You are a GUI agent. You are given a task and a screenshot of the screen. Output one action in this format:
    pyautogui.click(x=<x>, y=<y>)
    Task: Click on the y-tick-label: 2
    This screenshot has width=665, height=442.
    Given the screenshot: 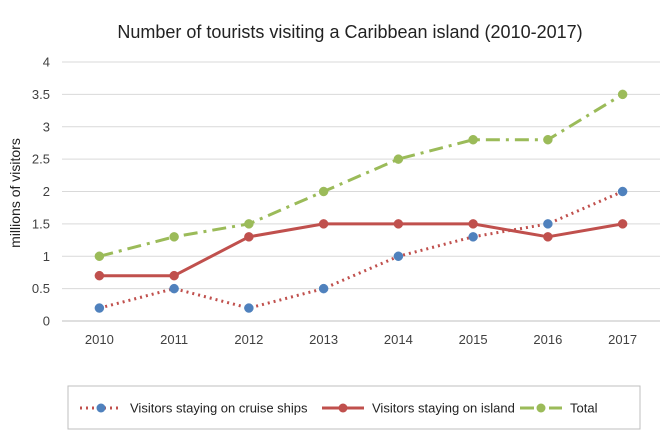 What is the action you would take?
    pyautogui.click(x=46, y=191)
    